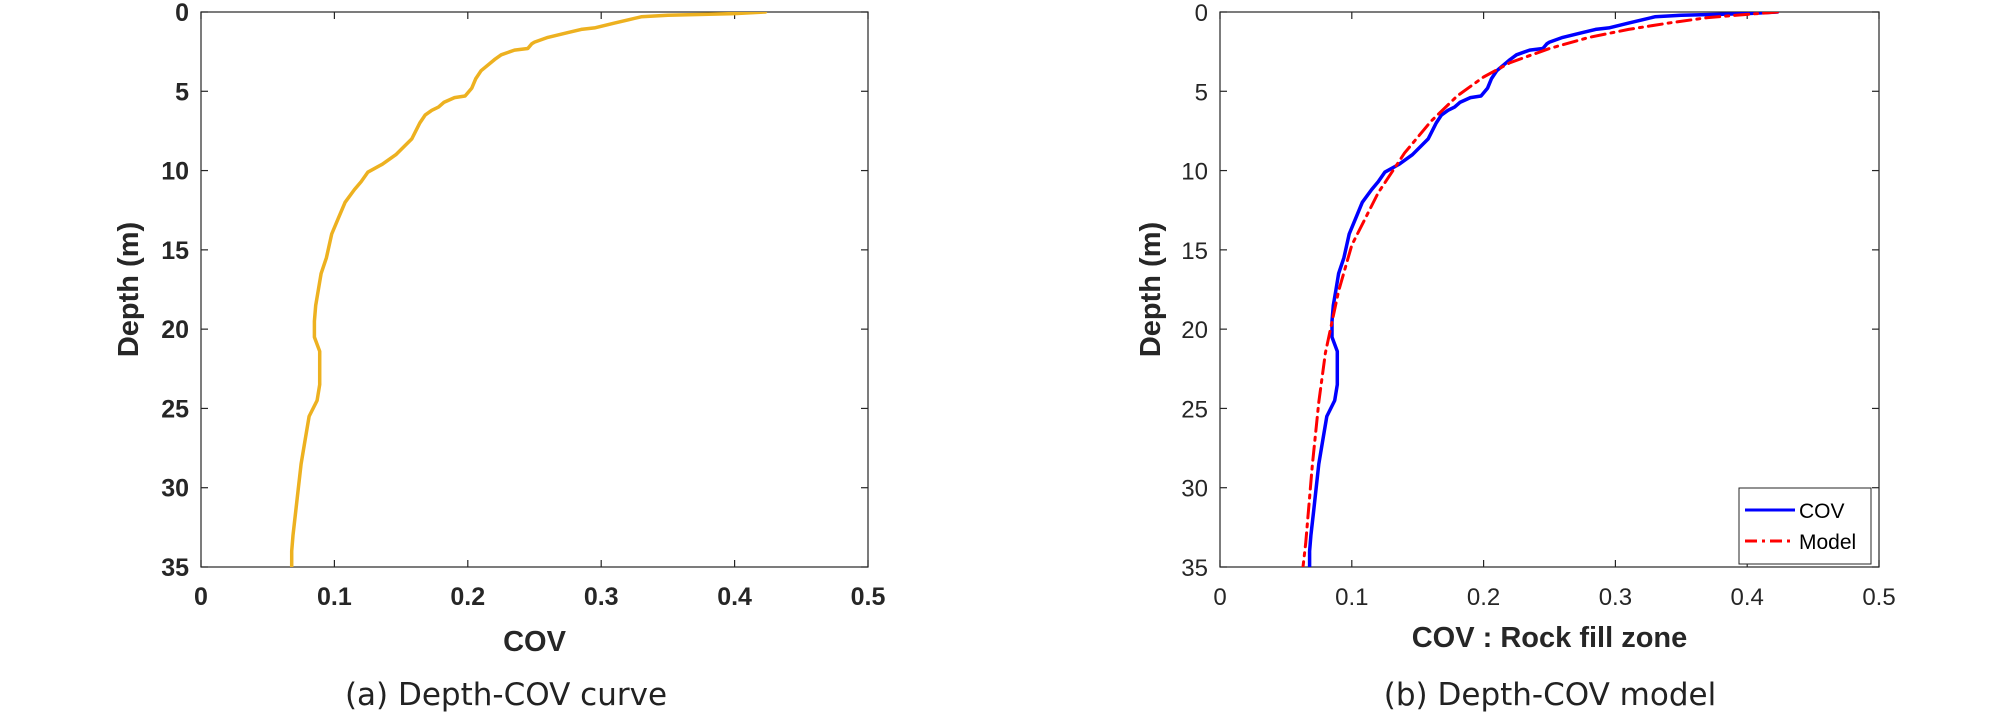 The image size is (2008, 716). What do you see at coordinates (535, 642) in the screenshot?
I see `x-axis-label: COV` at bounding box center [535, 642].